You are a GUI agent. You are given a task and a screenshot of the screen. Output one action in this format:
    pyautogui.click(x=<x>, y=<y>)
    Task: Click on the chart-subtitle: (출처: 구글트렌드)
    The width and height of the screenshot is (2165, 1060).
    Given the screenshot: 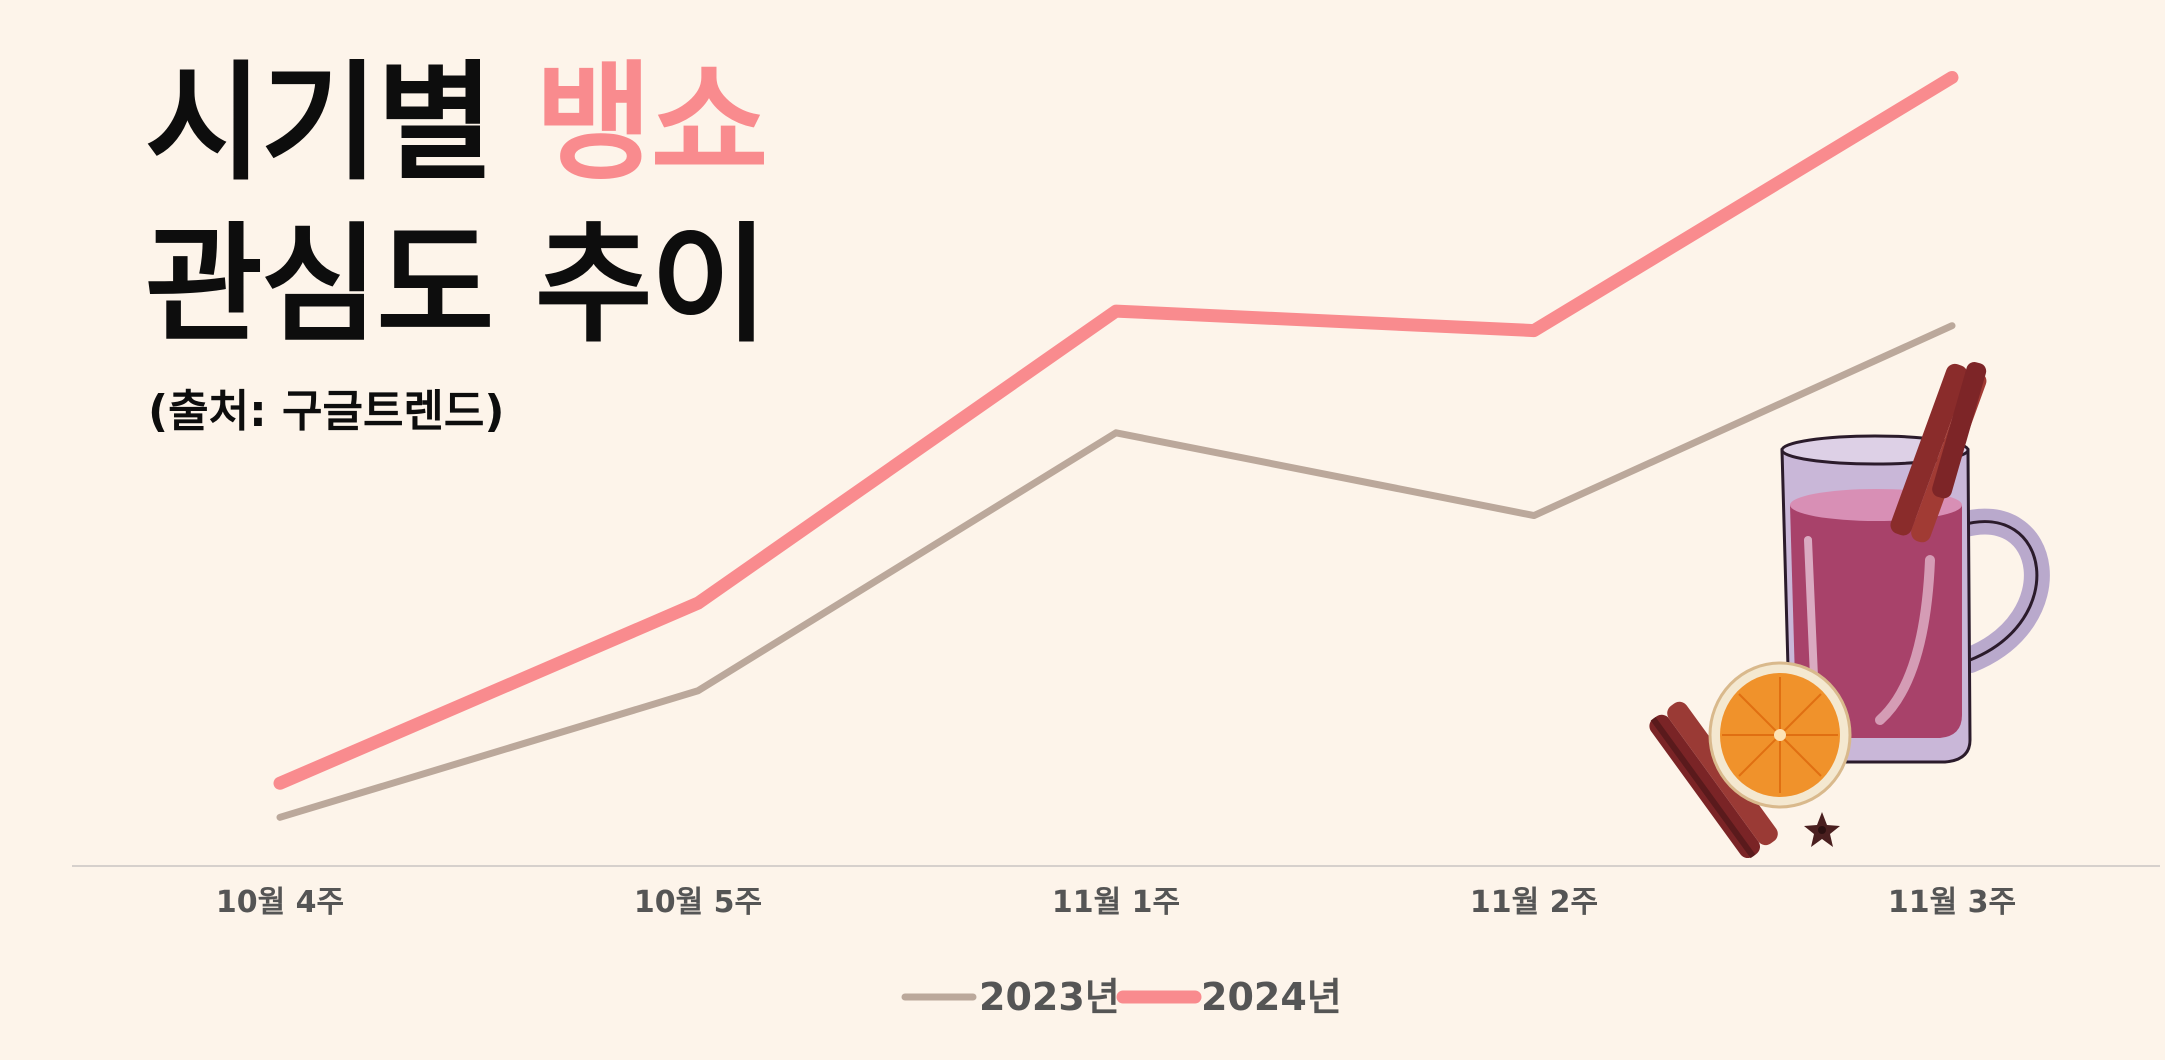 What is the action you would take?
    pyautogui.click(x=326, y=411)
    